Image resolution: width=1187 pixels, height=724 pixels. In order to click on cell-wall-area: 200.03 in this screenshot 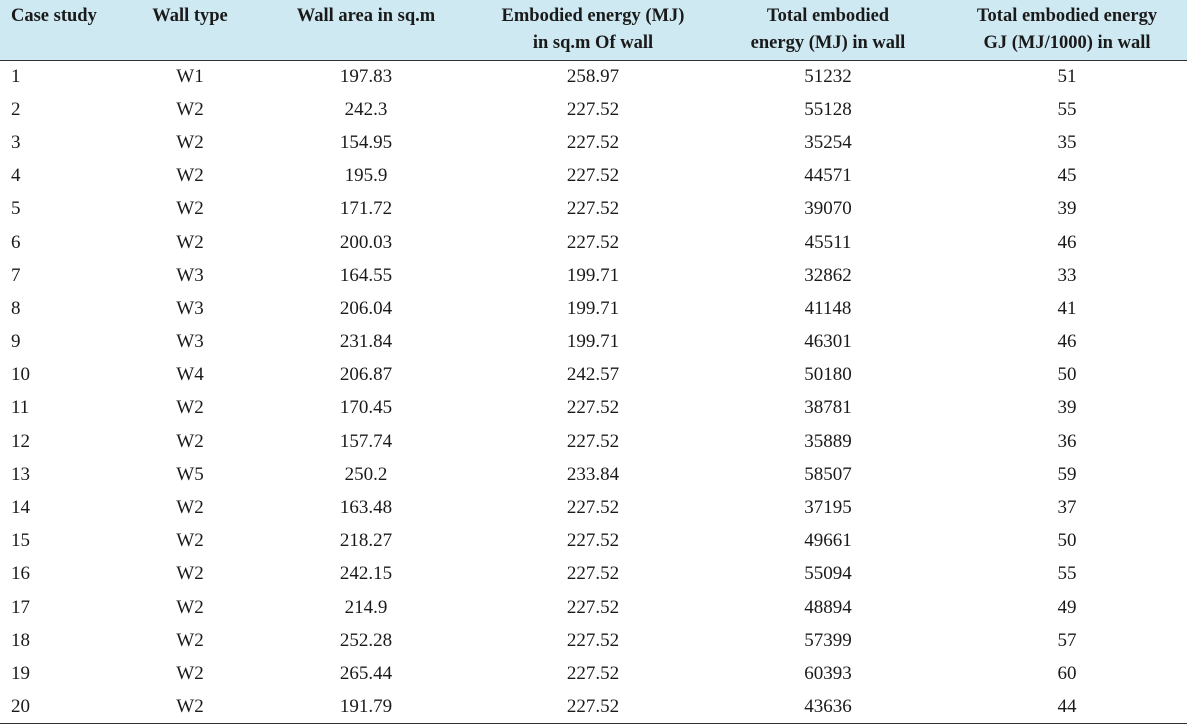, I will do `click(366, 242)`.